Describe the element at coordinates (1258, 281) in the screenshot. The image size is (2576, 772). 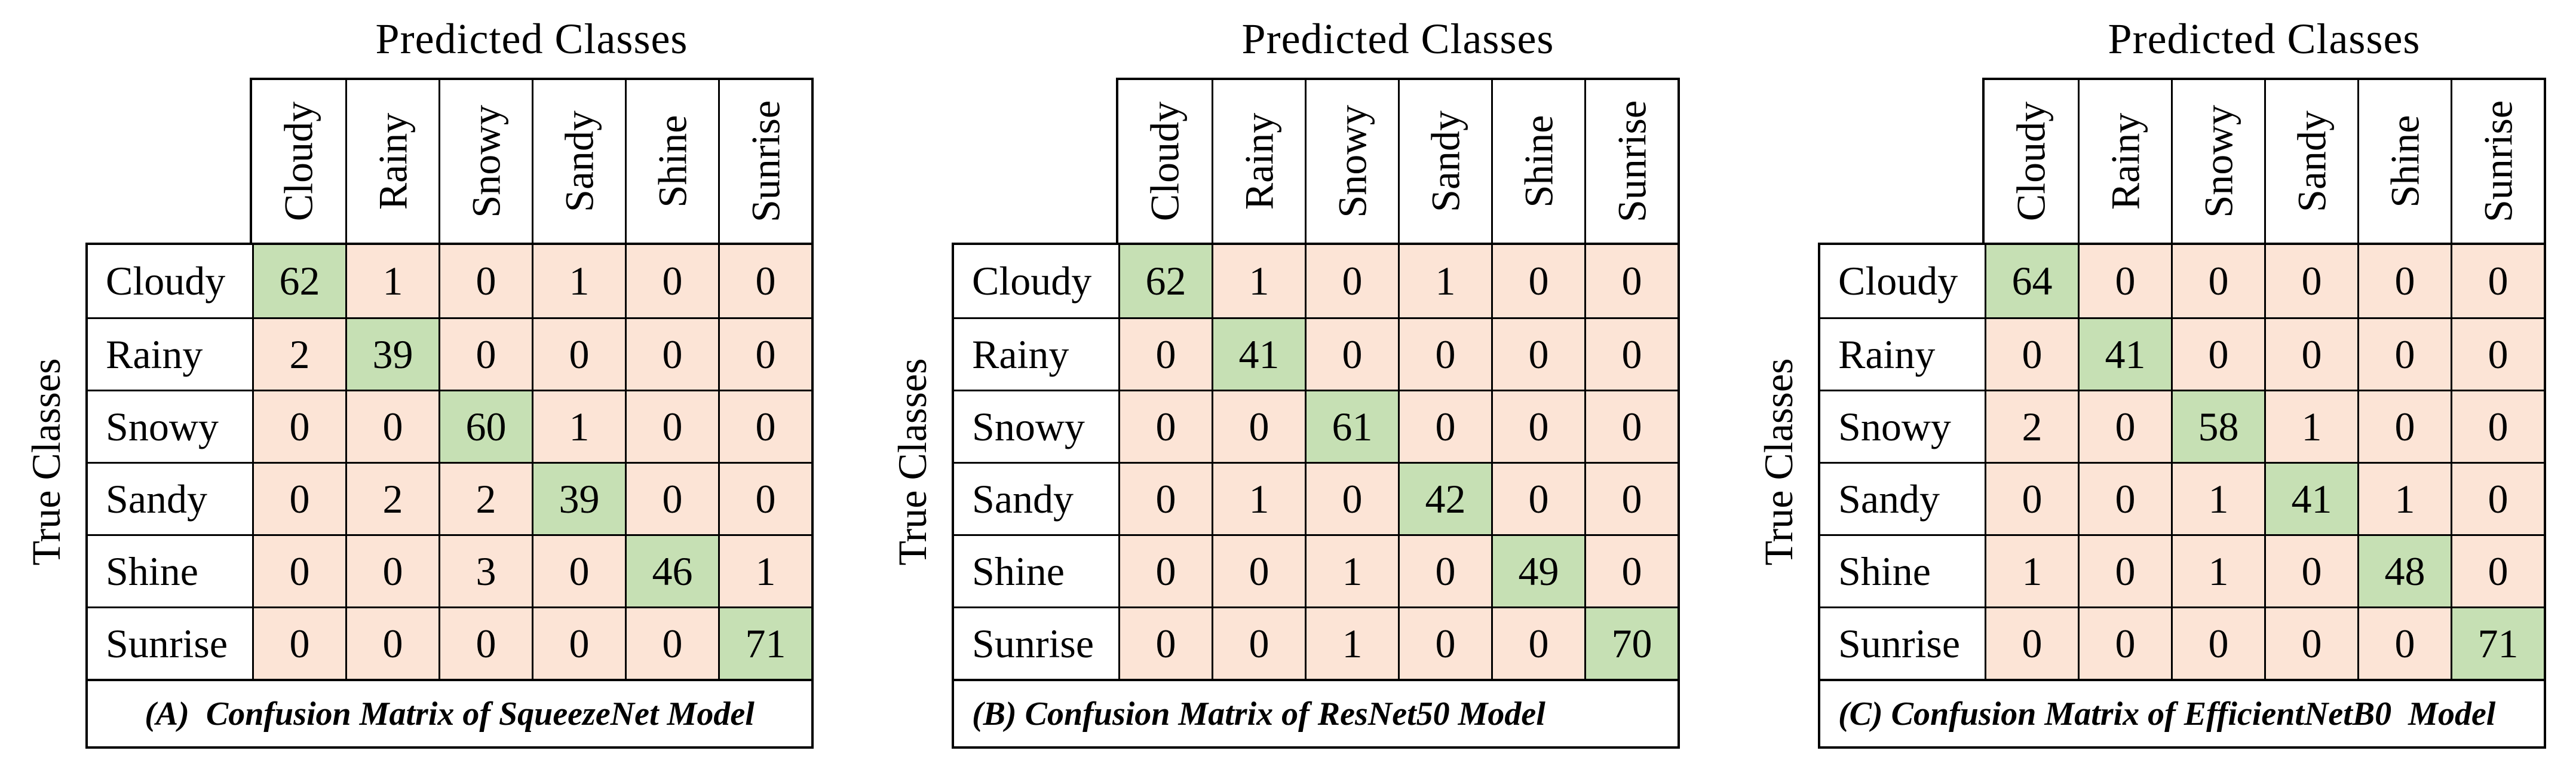
I see `cell-cloudy-rainy: 1` at that location.